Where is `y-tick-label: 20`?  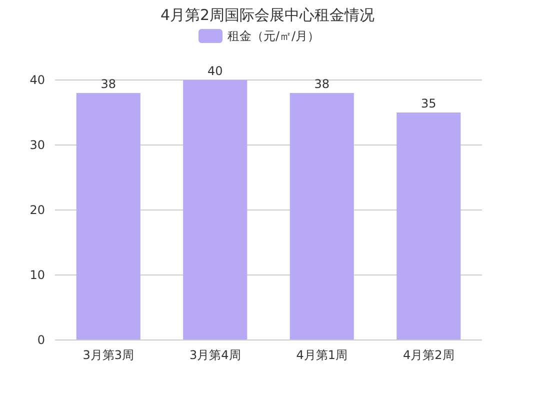 y-tick-label: 20 is located at coordinates (37, 210).